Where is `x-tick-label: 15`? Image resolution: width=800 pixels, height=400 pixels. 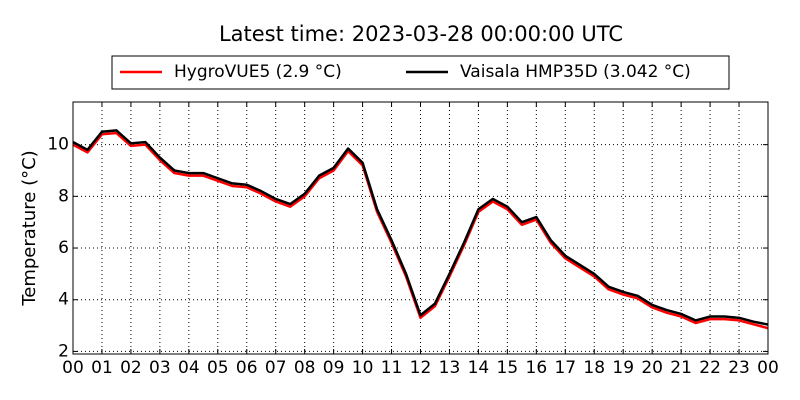 x-tick-label: 15 is located at coordinates (508, 368).